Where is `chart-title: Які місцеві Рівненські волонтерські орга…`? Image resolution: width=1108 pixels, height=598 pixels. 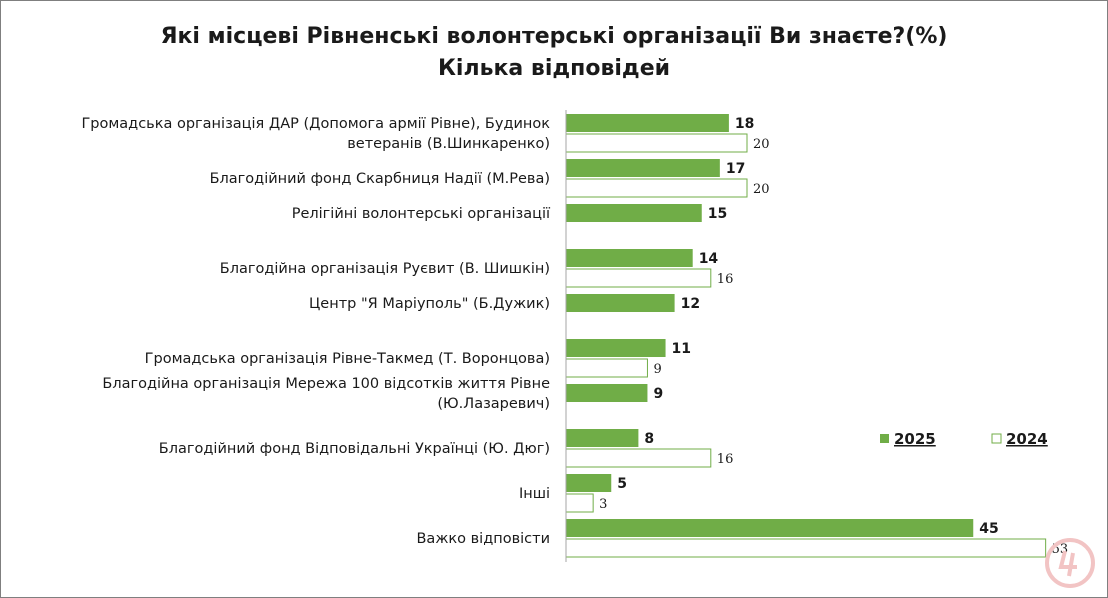
chart-title: Які місцеві Рівненські волонтерські орга… is located at coordinates (554, 36).